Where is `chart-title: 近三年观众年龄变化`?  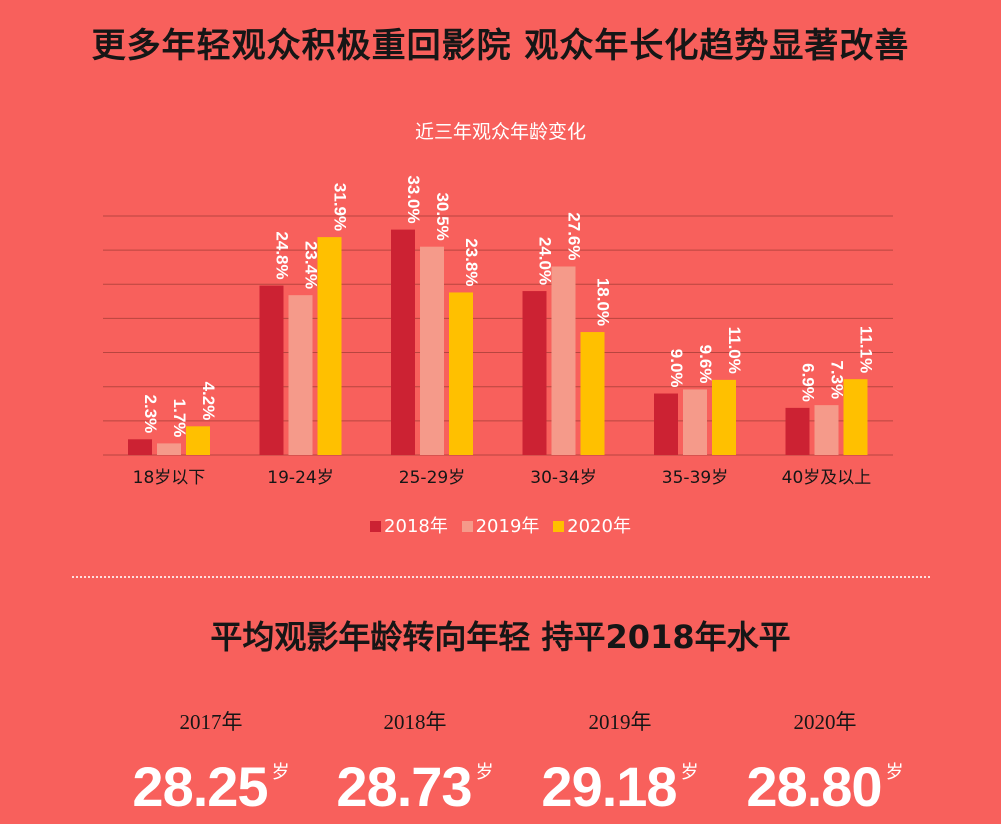
chart-title: 近三年观众年龄变化 is located at coordinates (500, 132).